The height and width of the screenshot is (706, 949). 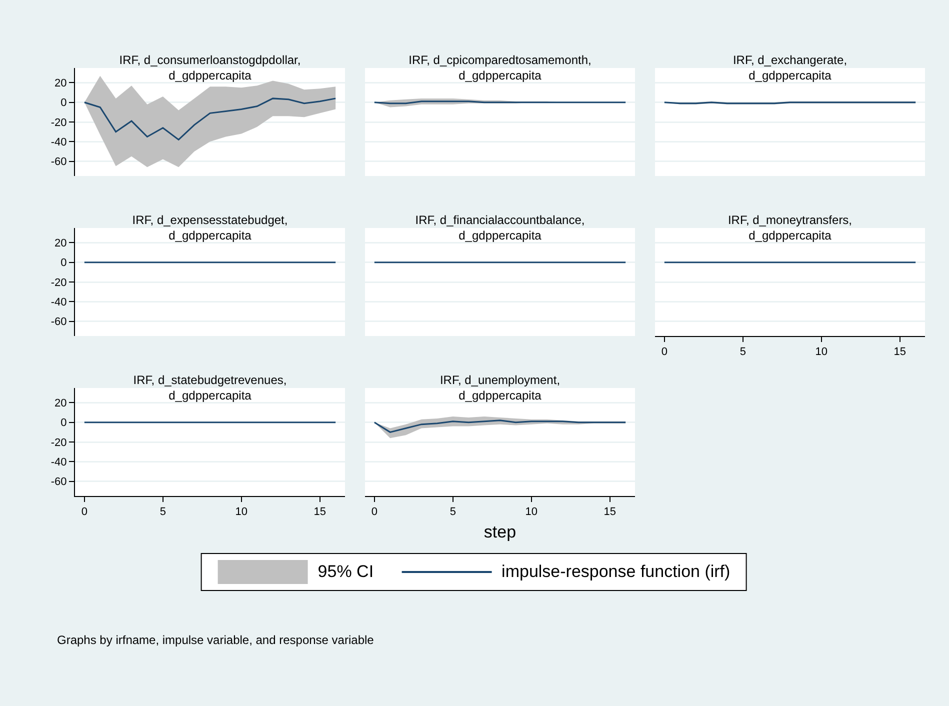 What do you see at coordinates (210, 228) in the screenshot?
I see `chart-title: IRF, d_expensesstatebudget, d_gdppercapita` at bounding box center [210, 228].